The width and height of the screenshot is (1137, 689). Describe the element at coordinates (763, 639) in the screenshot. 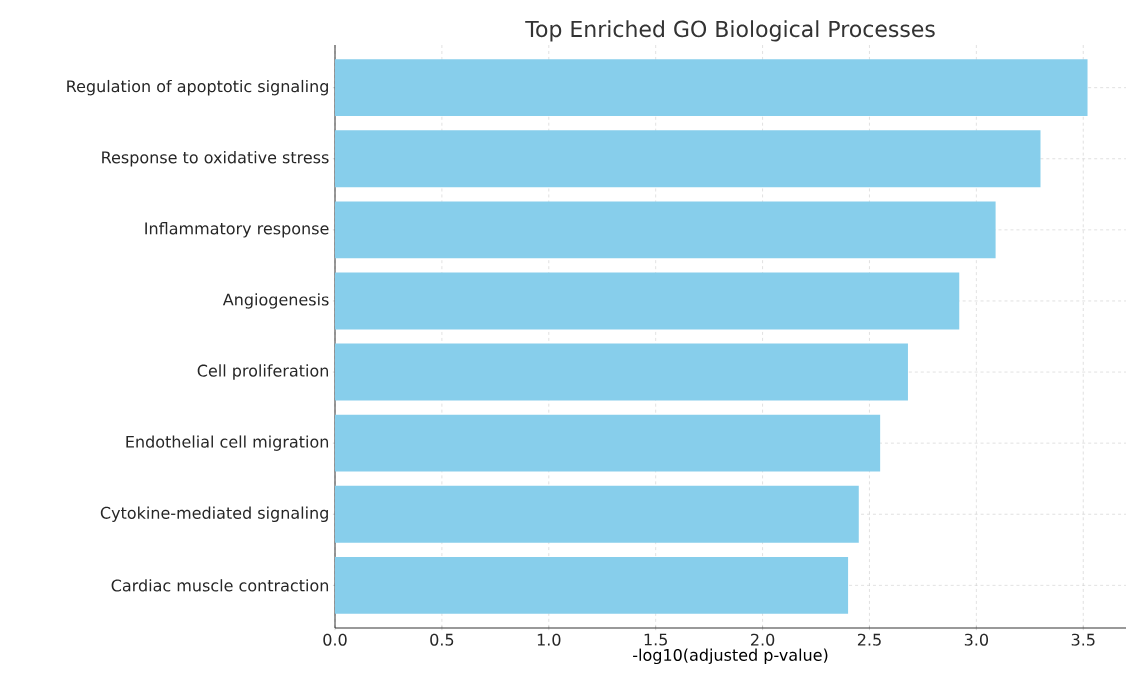

I see `x-tick-label: 2.0` at that location.